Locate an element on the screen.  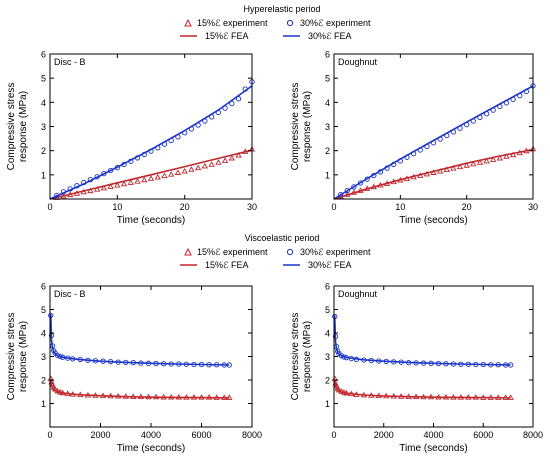
legend-label: 30%ℰ FEA is located at coordinates (329, 36).